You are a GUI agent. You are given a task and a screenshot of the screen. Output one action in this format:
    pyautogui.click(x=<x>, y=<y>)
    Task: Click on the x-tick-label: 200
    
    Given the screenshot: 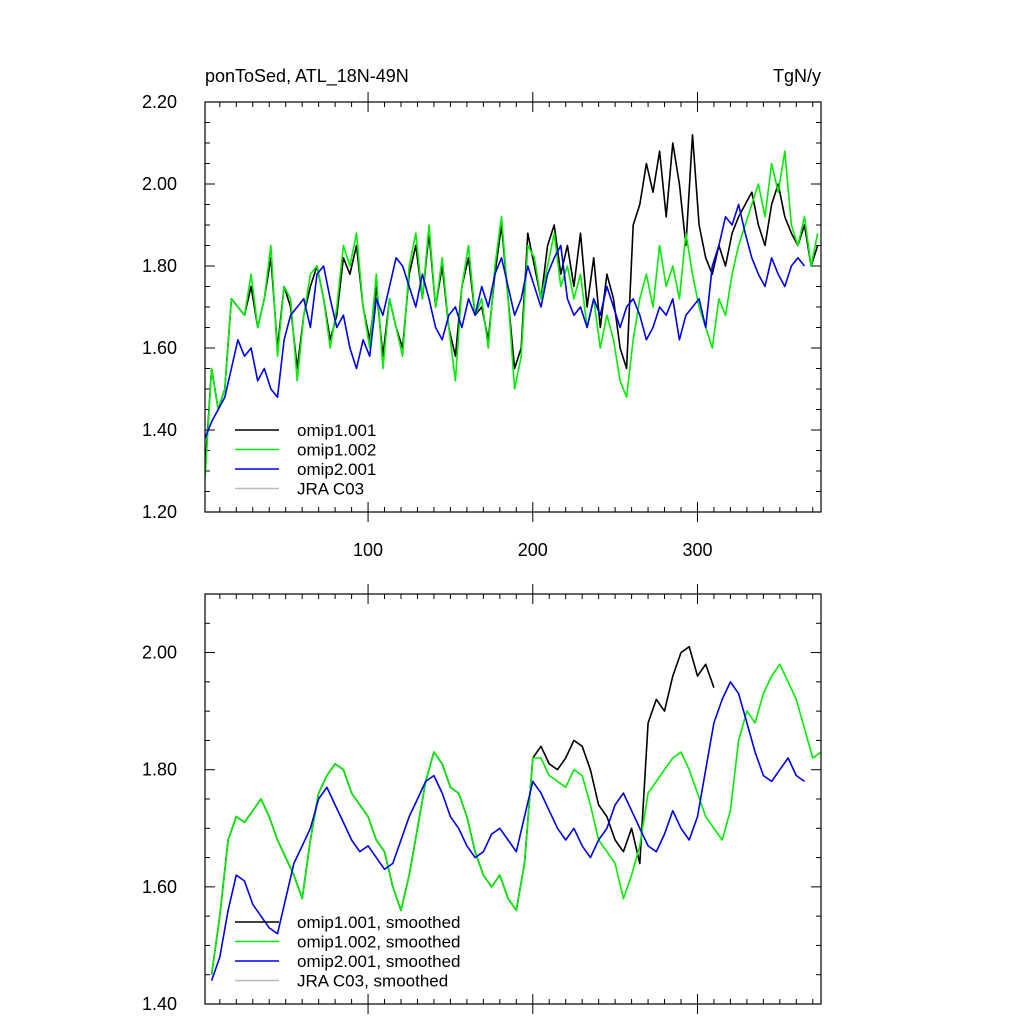 What is the action you would take?
    pyautogui.click(x=533, y=550)
    